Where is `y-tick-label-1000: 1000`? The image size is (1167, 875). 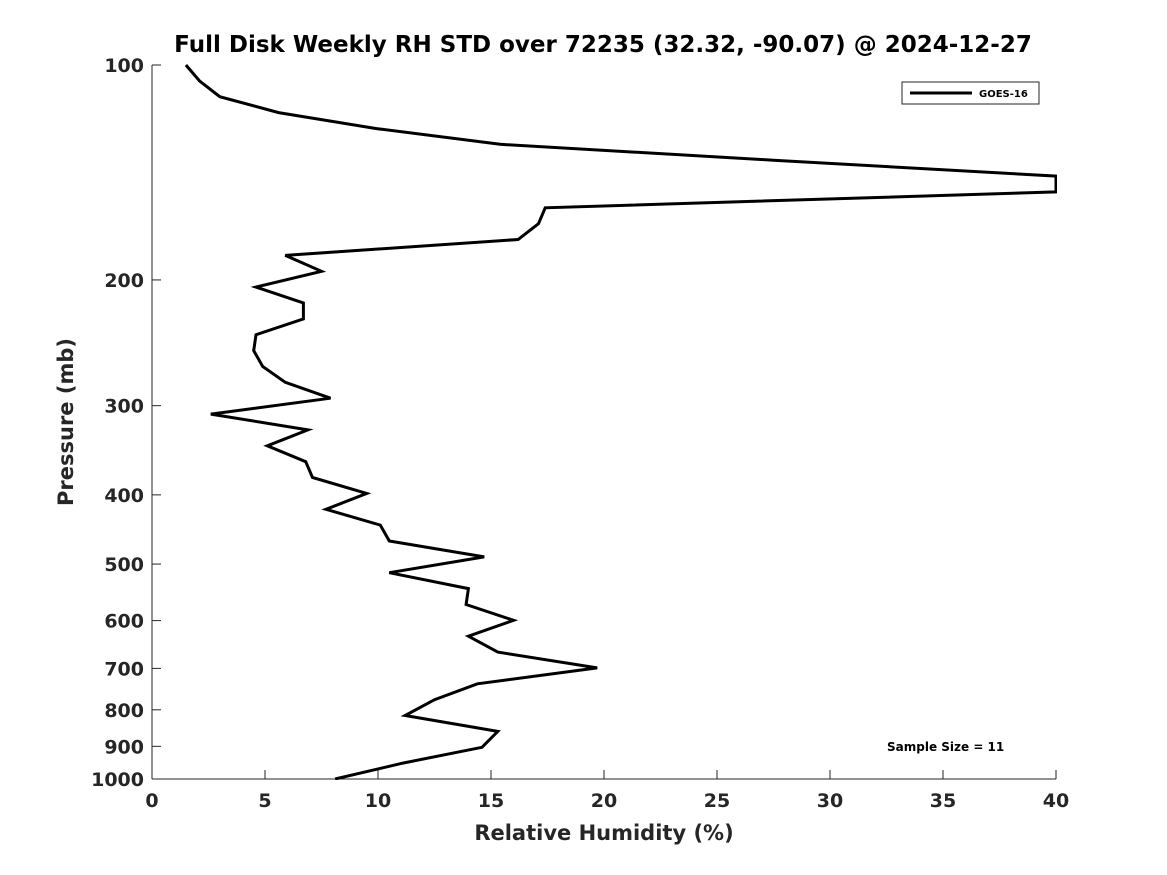 y-tick-label-1000: 1000 is located at coordinates (117, 780).